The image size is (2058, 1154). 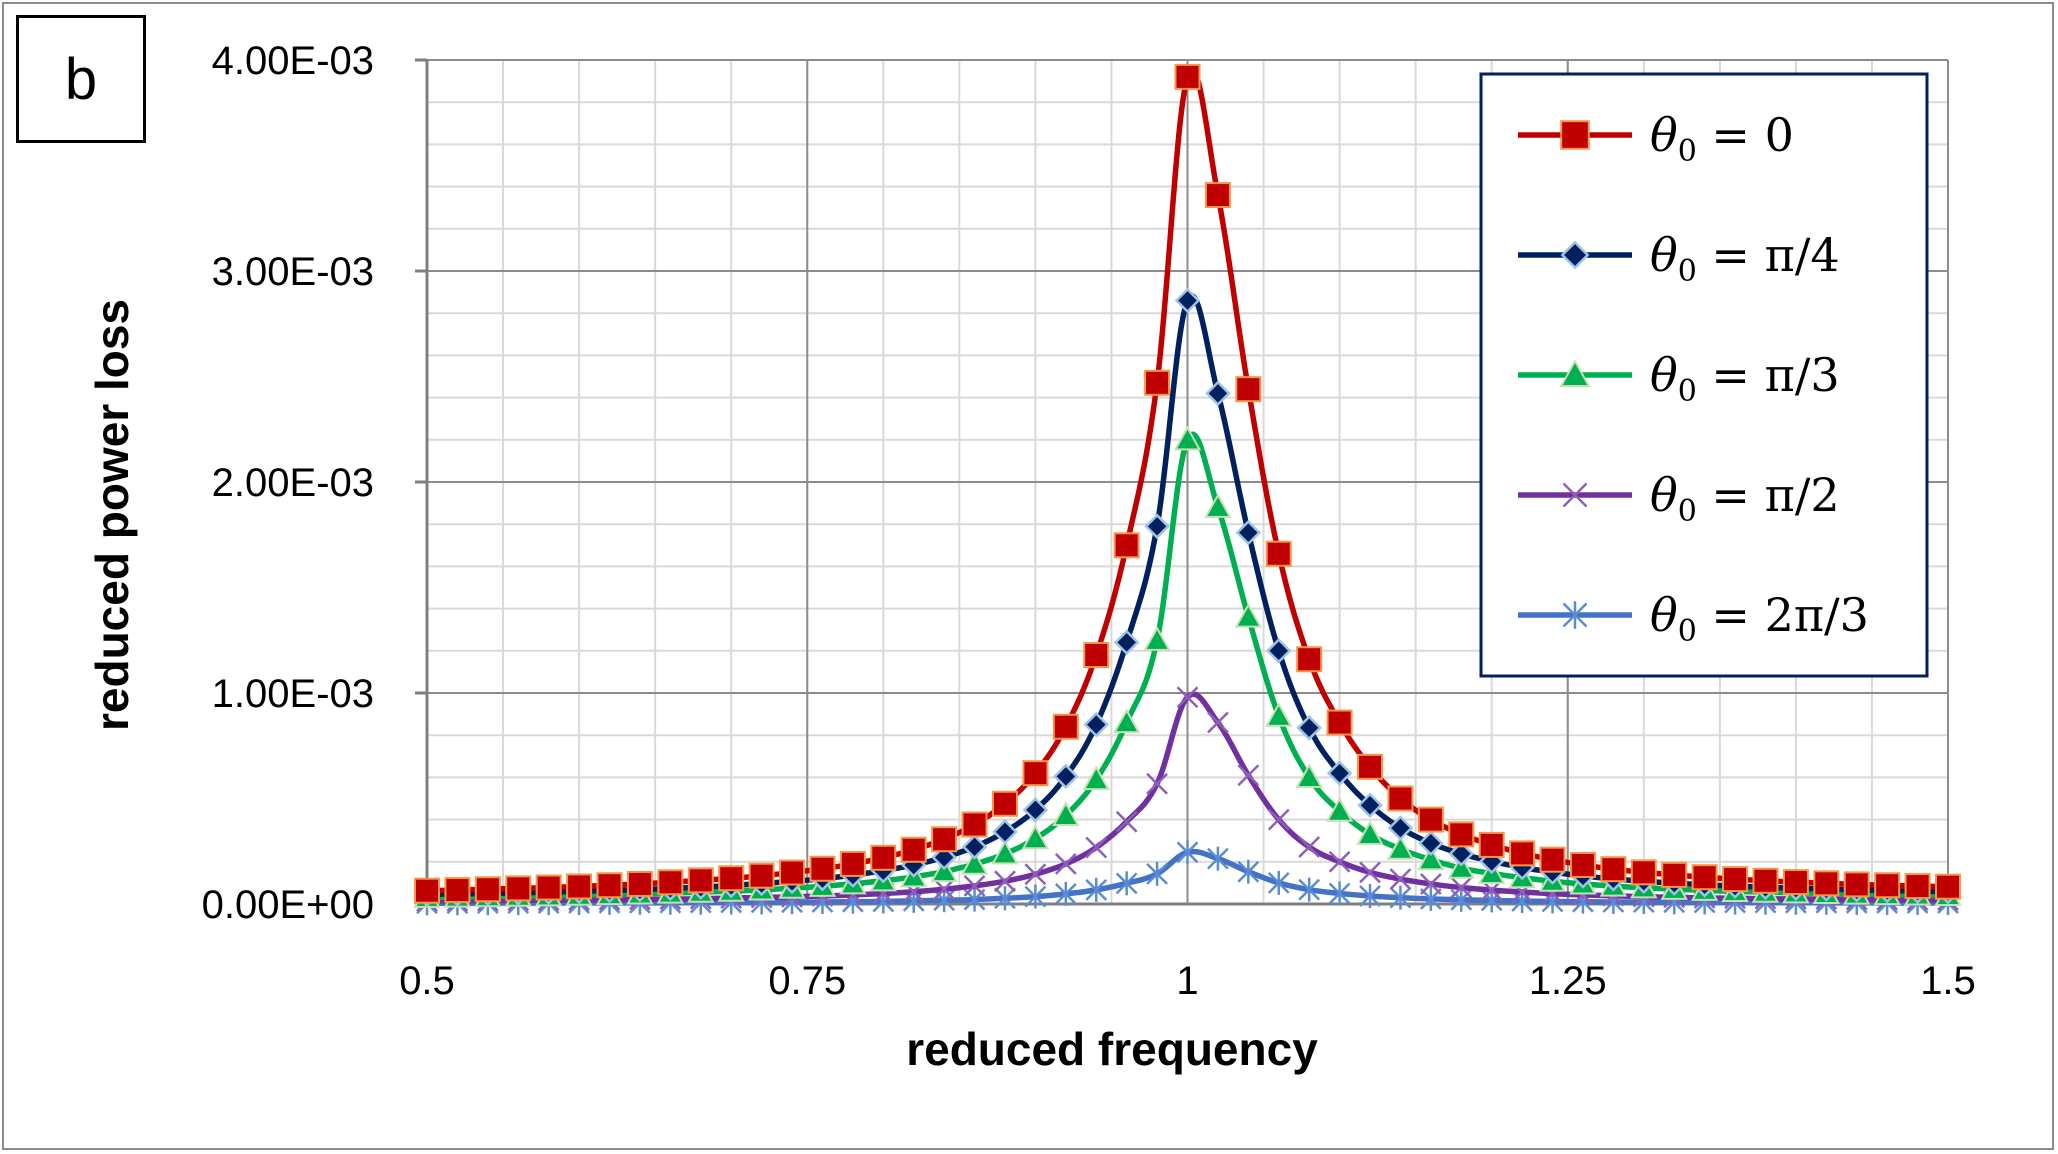 What do you see at coordinates (1693, 618) in the screenshot?
I see `legend-entry: θ0 = 2π/3` at bounding box center [1693, 618].